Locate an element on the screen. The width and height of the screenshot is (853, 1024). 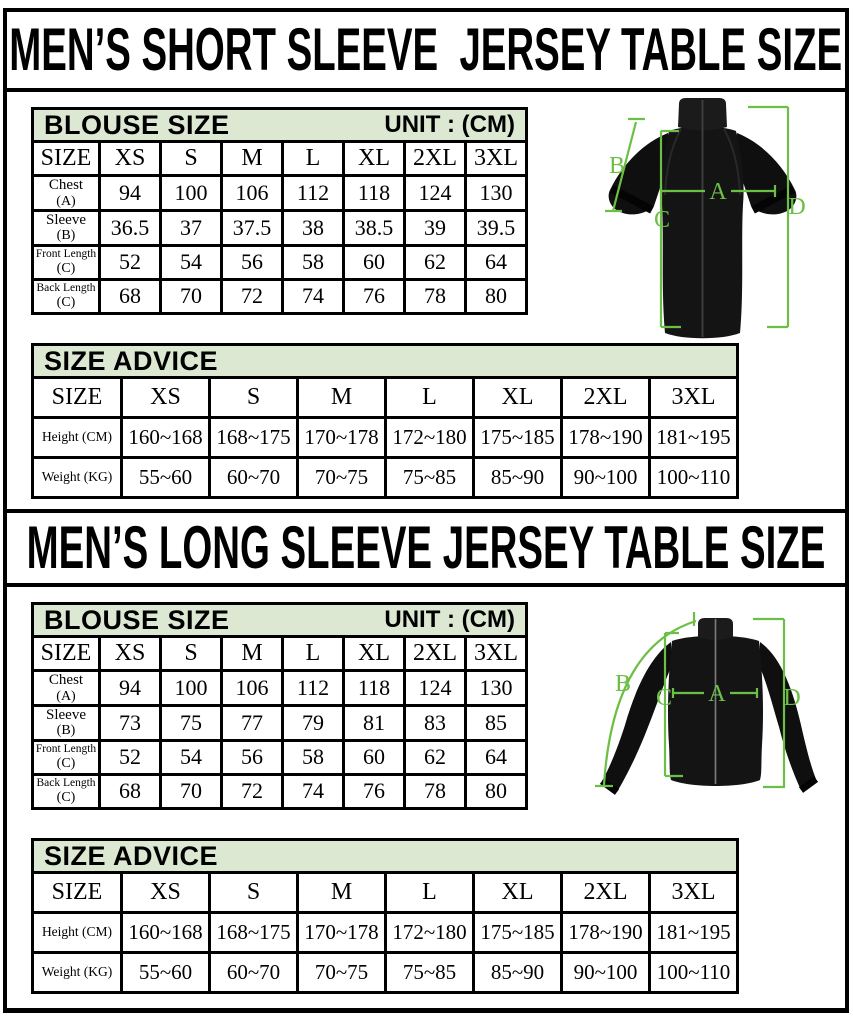
value-cell: 64 is located at coordinates (496, 262).